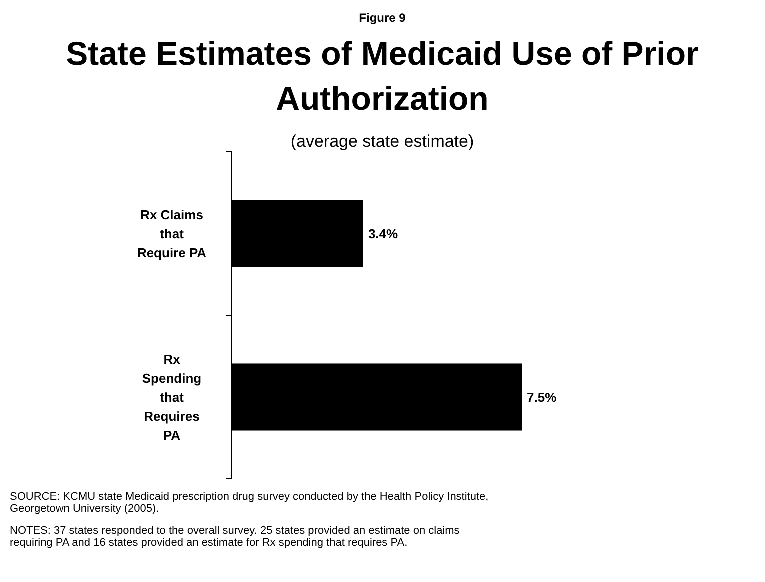 Image resolution: width=765 pixels, height=582 pixels. What do you see at coordinates (383, 234) in the screenshot?
I see `data-label: 3.4%` at bounding box center [383, 234].